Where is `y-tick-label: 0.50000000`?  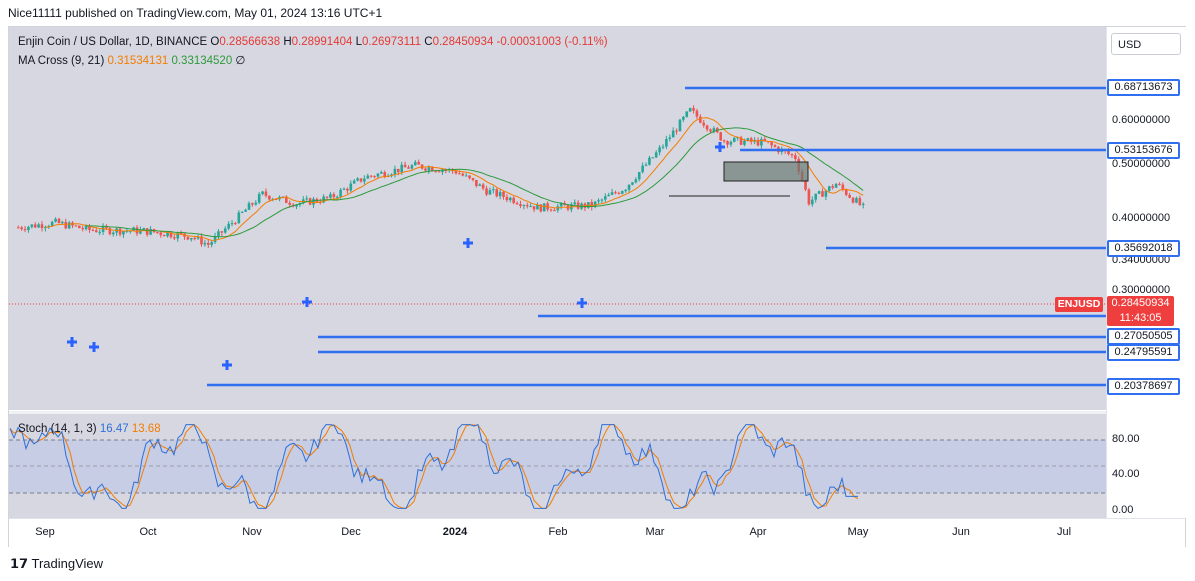 y-tick-label: 0.50000000 is located at coordinates (1141, 164).